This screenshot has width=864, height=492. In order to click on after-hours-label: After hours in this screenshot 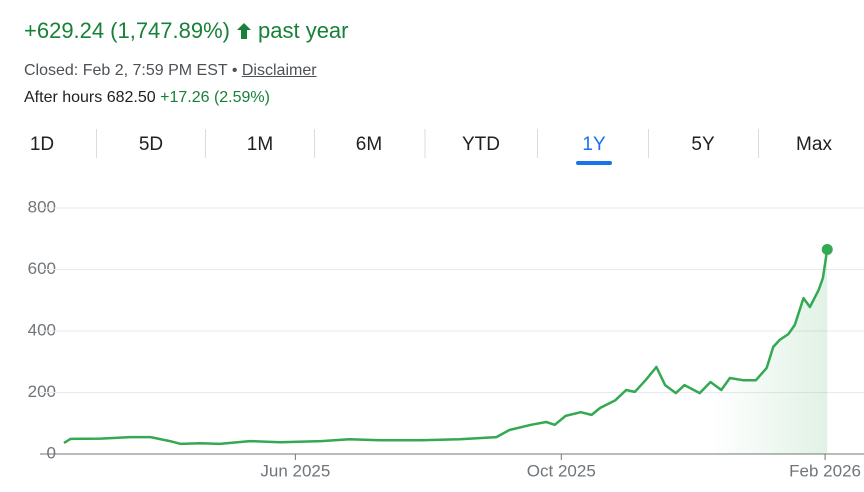, I will do `click(63, 97)`.